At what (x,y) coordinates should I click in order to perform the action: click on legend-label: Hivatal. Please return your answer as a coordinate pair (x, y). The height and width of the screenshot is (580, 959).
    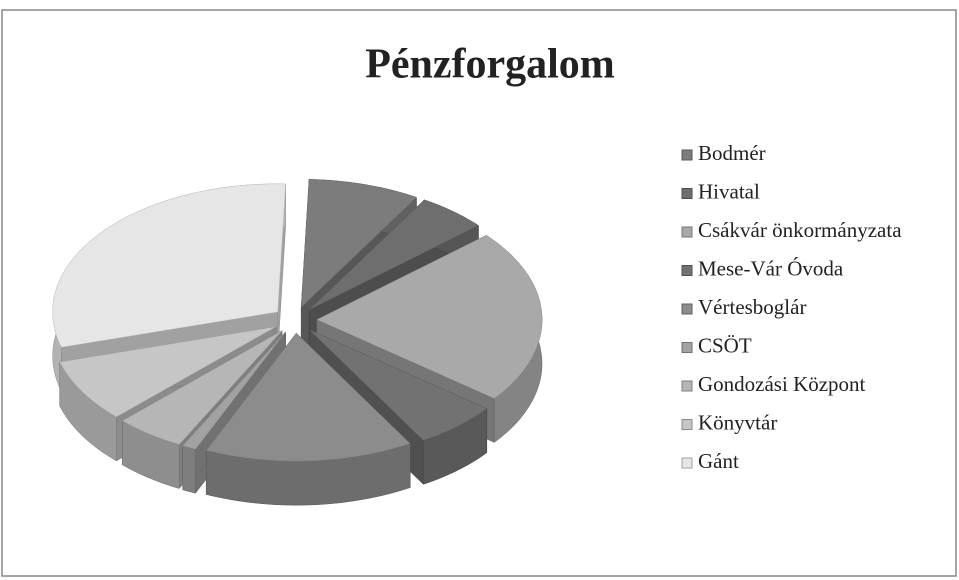
    Looking at the image, I should click on (729, 191).